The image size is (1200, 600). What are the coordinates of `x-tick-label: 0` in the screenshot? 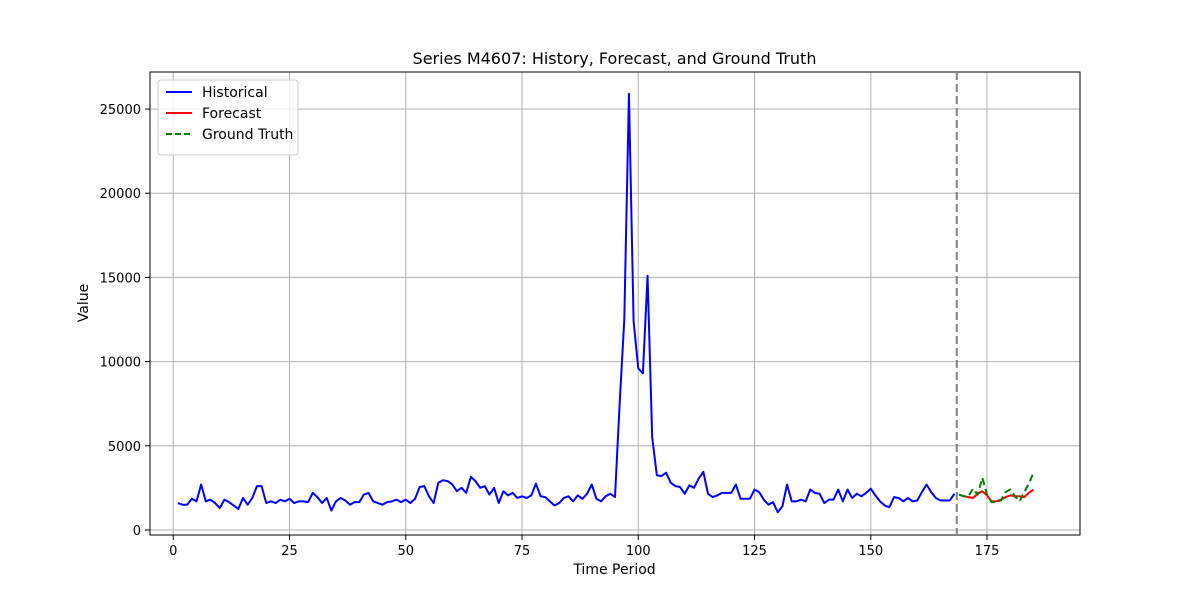 It's located at (173, 551).